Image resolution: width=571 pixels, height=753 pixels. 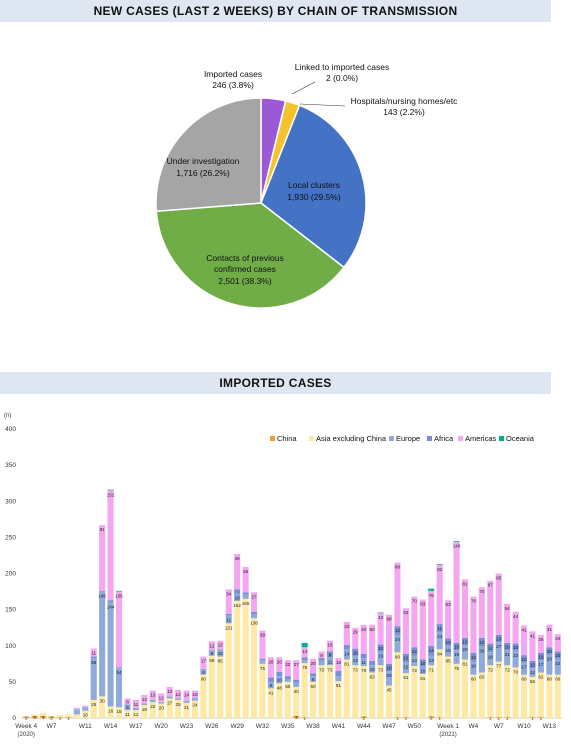 What do you see at coordinates (339, 685) in the screenshot?
I see `bar-value-label: 51` at bounding box center [339, 685].